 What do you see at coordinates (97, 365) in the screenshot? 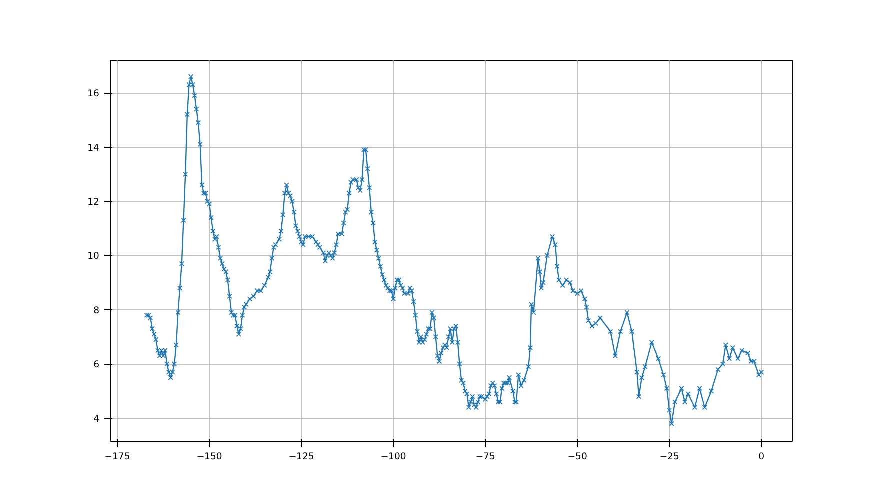
I see `y-tick-label: 6` at bounding box center [97, 365].